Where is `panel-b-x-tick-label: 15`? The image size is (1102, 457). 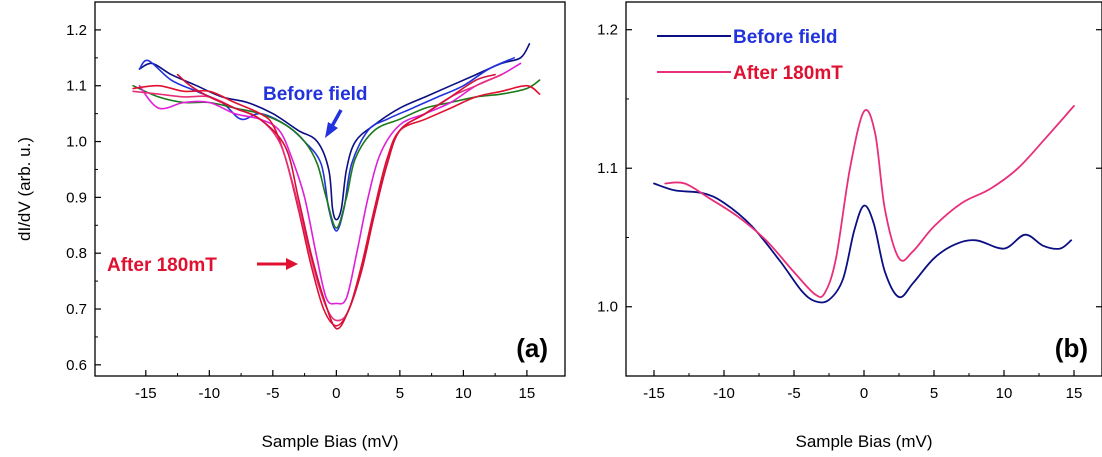 panel-b-x-tick-label: 15 is located at coordinates (1074, 393).